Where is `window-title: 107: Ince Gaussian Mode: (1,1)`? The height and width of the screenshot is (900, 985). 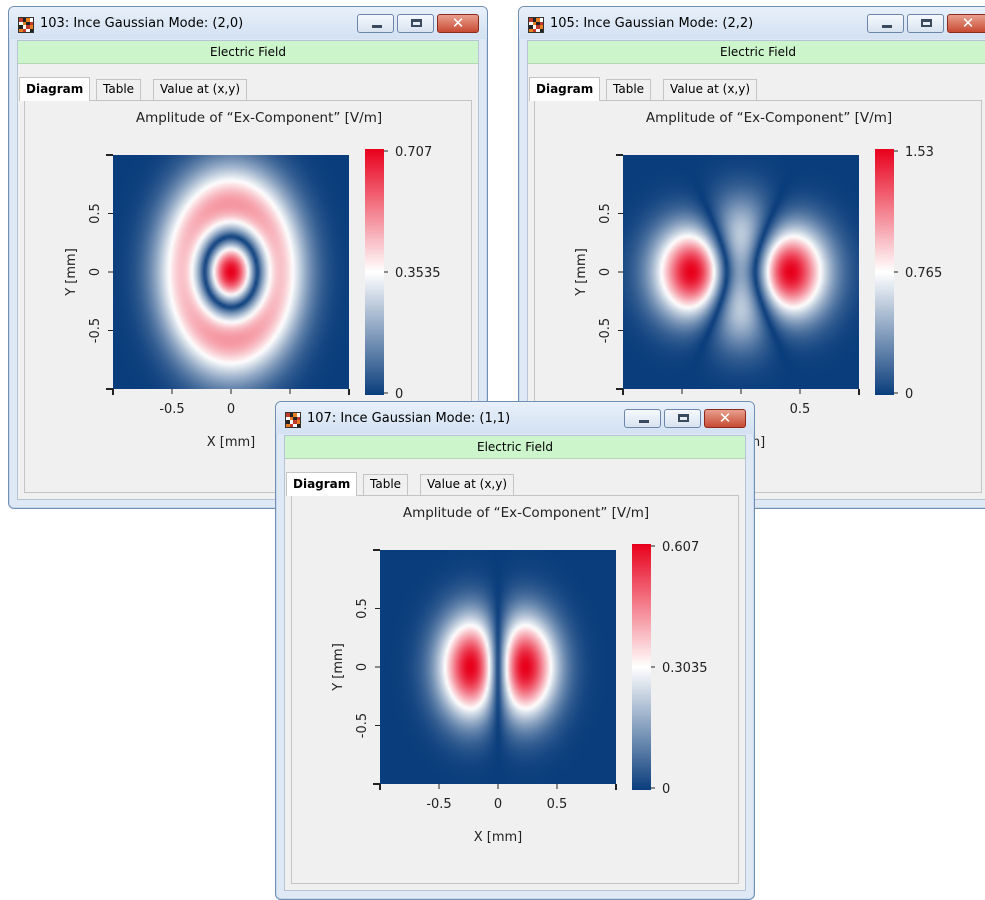 window-title: 107: Ince Gaussian Mode: (1,1) is located at coordinates (409, 418).